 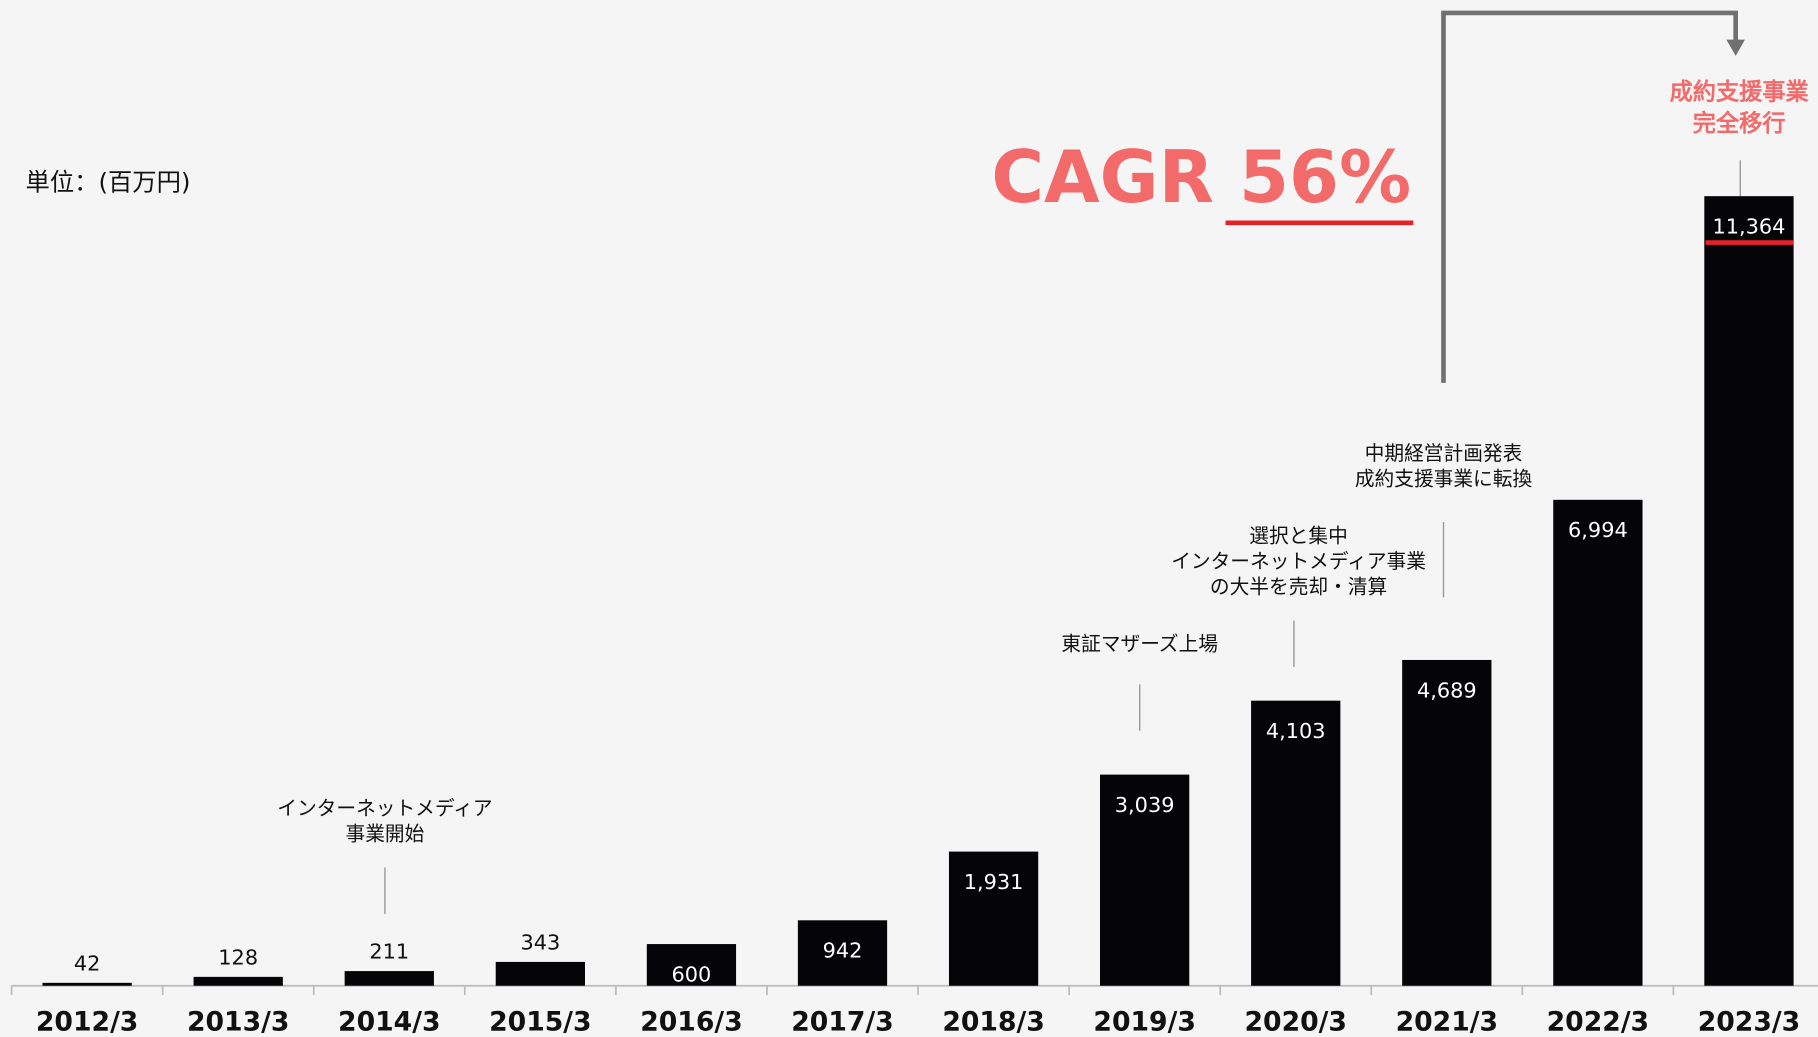 I want to click on annotation: の大半を売却・清算, so click(x=1298, y=587).